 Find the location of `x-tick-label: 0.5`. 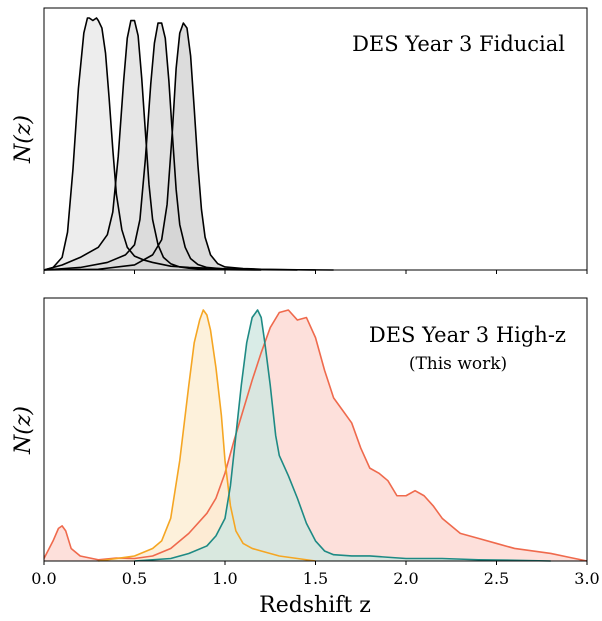

x-tick-label: 0.5 is located at coordinates (134, 578).